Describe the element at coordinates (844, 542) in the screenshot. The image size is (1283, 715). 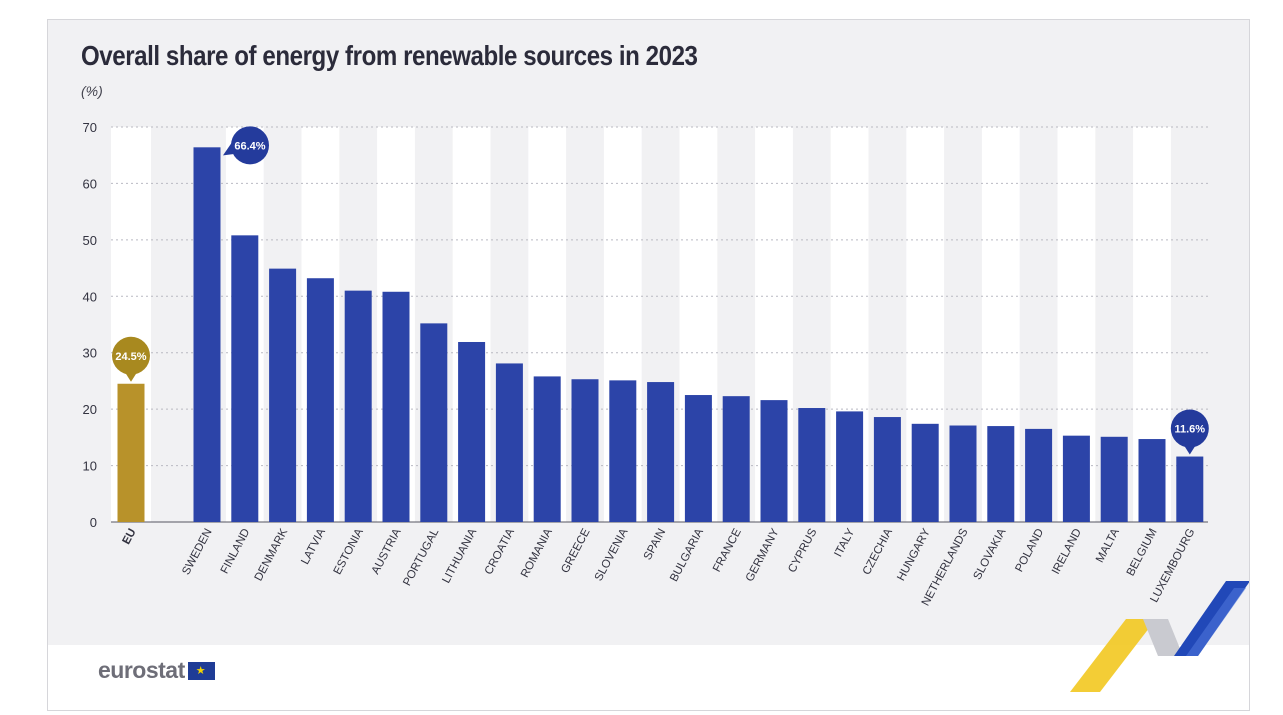
I see `x-tick-label: ITALY` at that location.